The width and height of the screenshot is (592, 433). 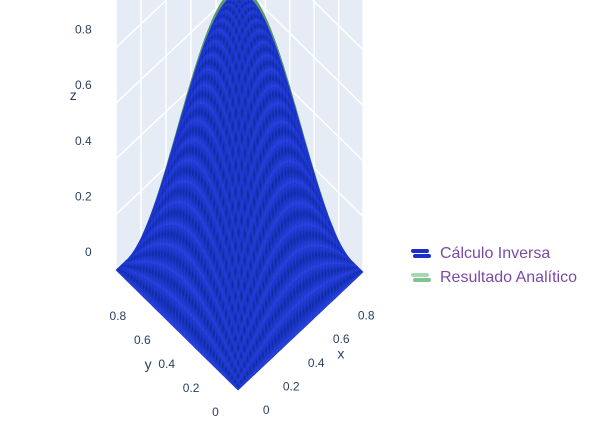 I want to click on x-tick-label: 0.8, so click(x=366, y=316).